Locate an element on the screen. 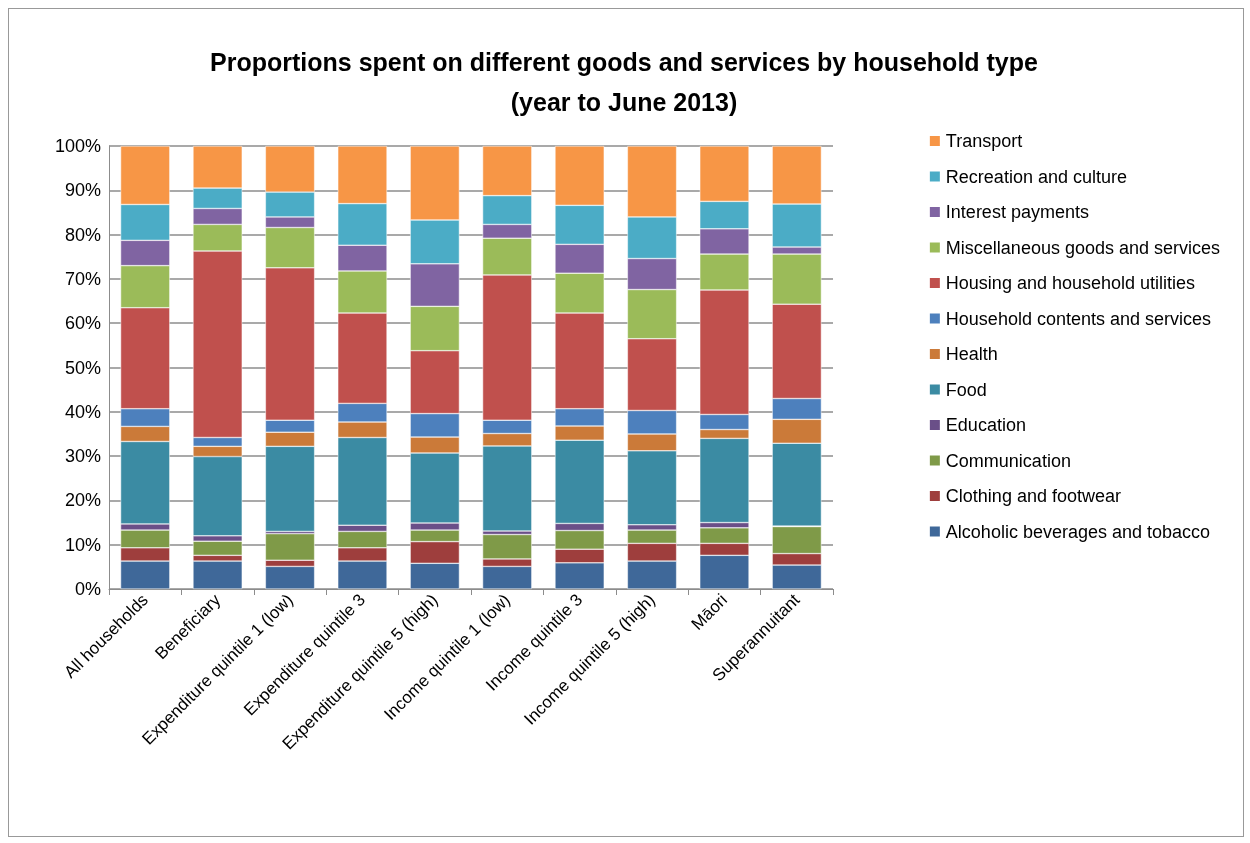  y-tick-label: 0% is located at coordinates (87, 589).